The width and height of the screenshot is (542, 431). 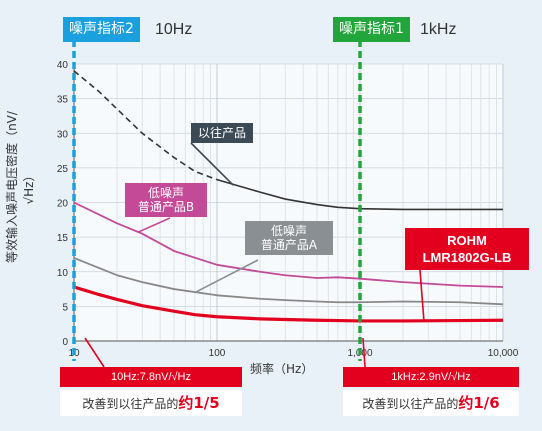 What do you see at coordinates (438, 29) in the screenshot?
I see `marker1-freq: 1kHz` at bounding box center [438, 29].